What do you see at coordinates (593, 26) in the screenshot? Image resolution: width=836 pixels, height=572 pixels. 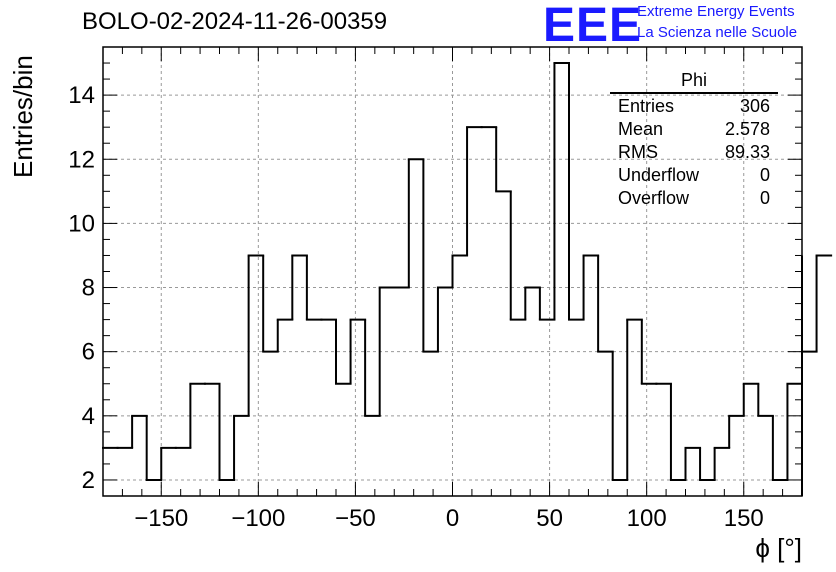 I see `eee-logo: EEE` at bounding box center [593, 26].